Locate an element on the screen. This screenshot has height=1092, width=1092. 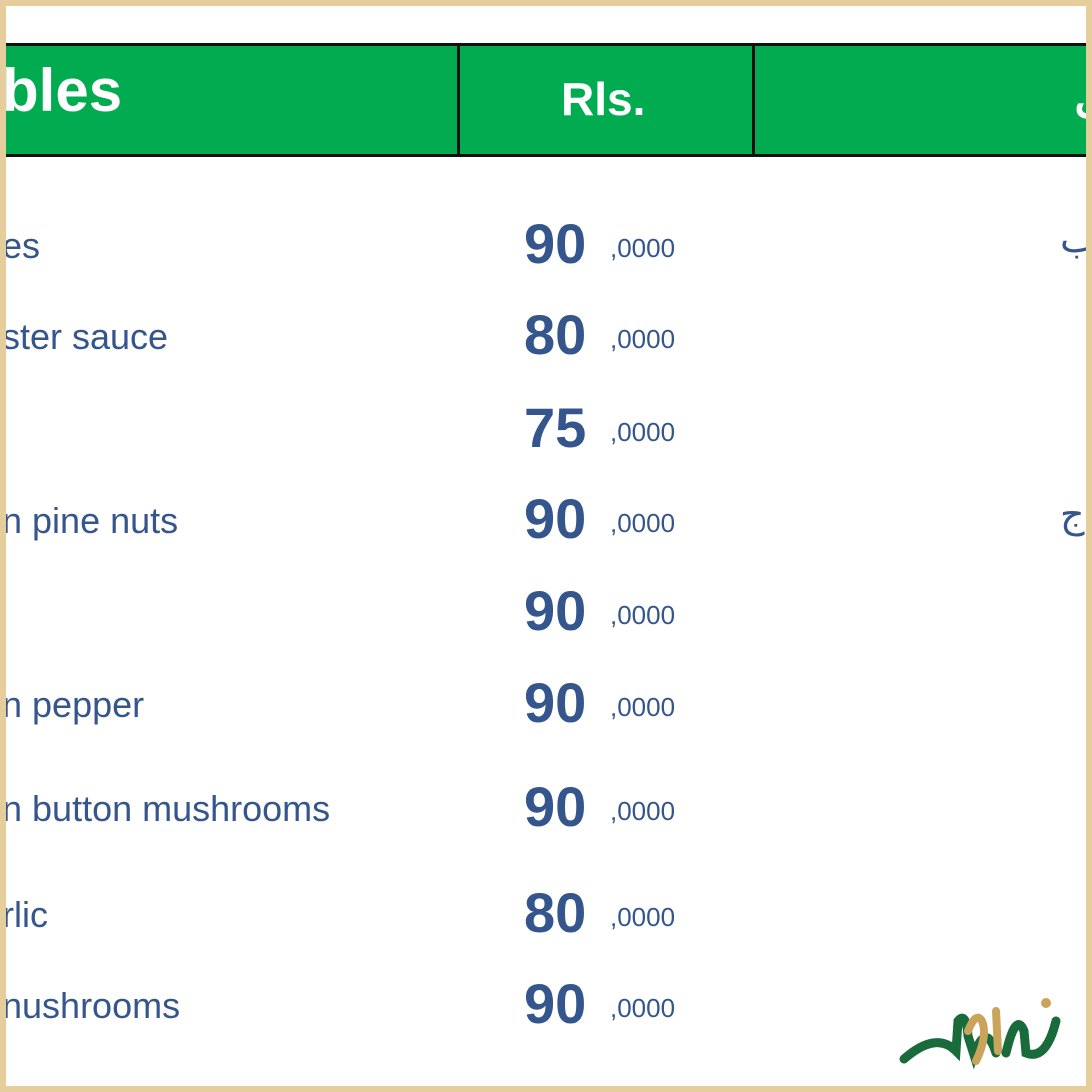
menu-item: rlic 80 ,0000 is located at coordinates (546, 912).